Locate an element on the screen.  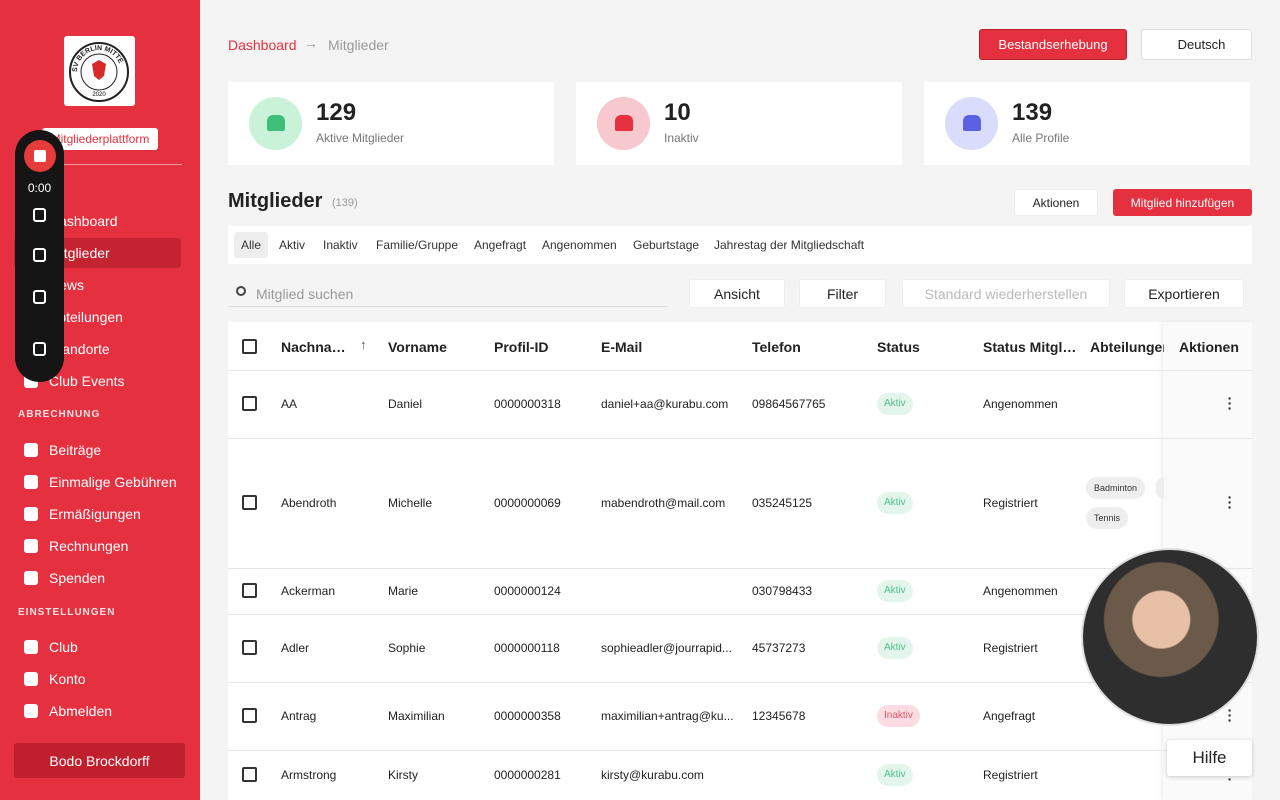
nav-item: Beiträge is located at coordinates (75, 450).